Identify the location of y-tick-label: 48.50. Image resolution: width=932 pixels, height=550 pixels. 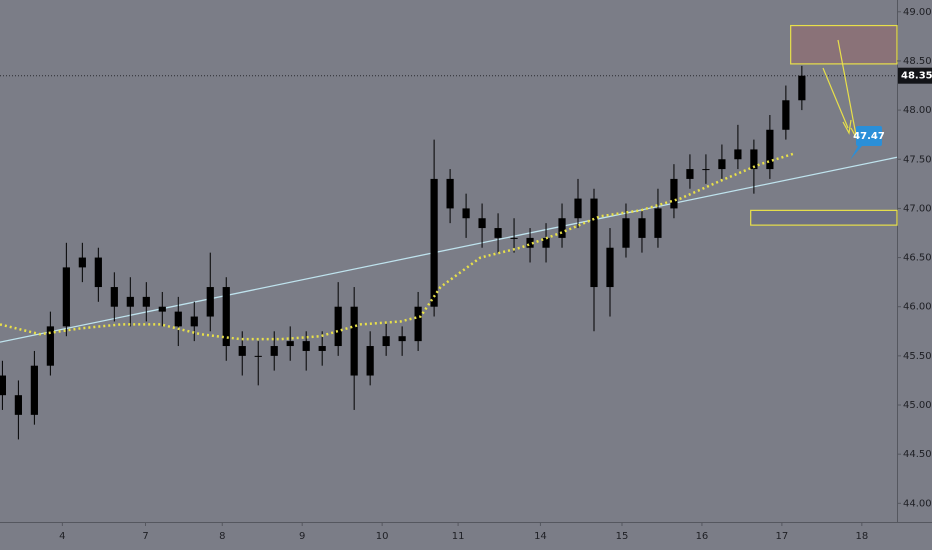
(917, 61).